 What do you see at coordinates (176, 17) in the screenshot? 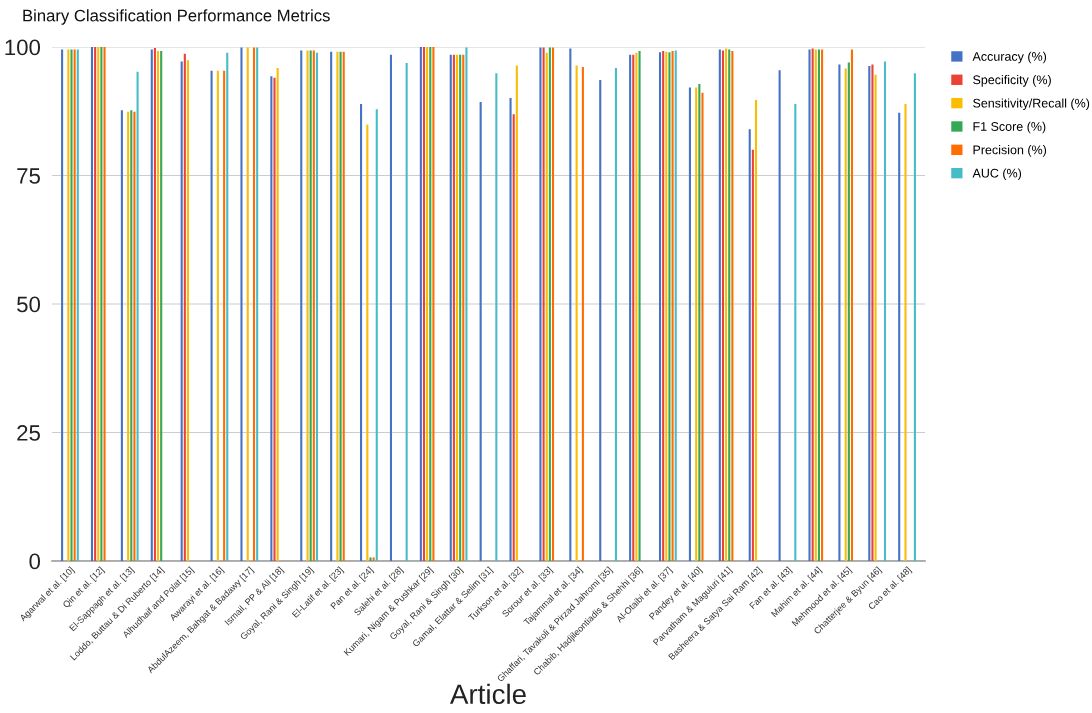
I see `chart-title: Binary Classification Performance Metrics` at bounding box center [176, 17].